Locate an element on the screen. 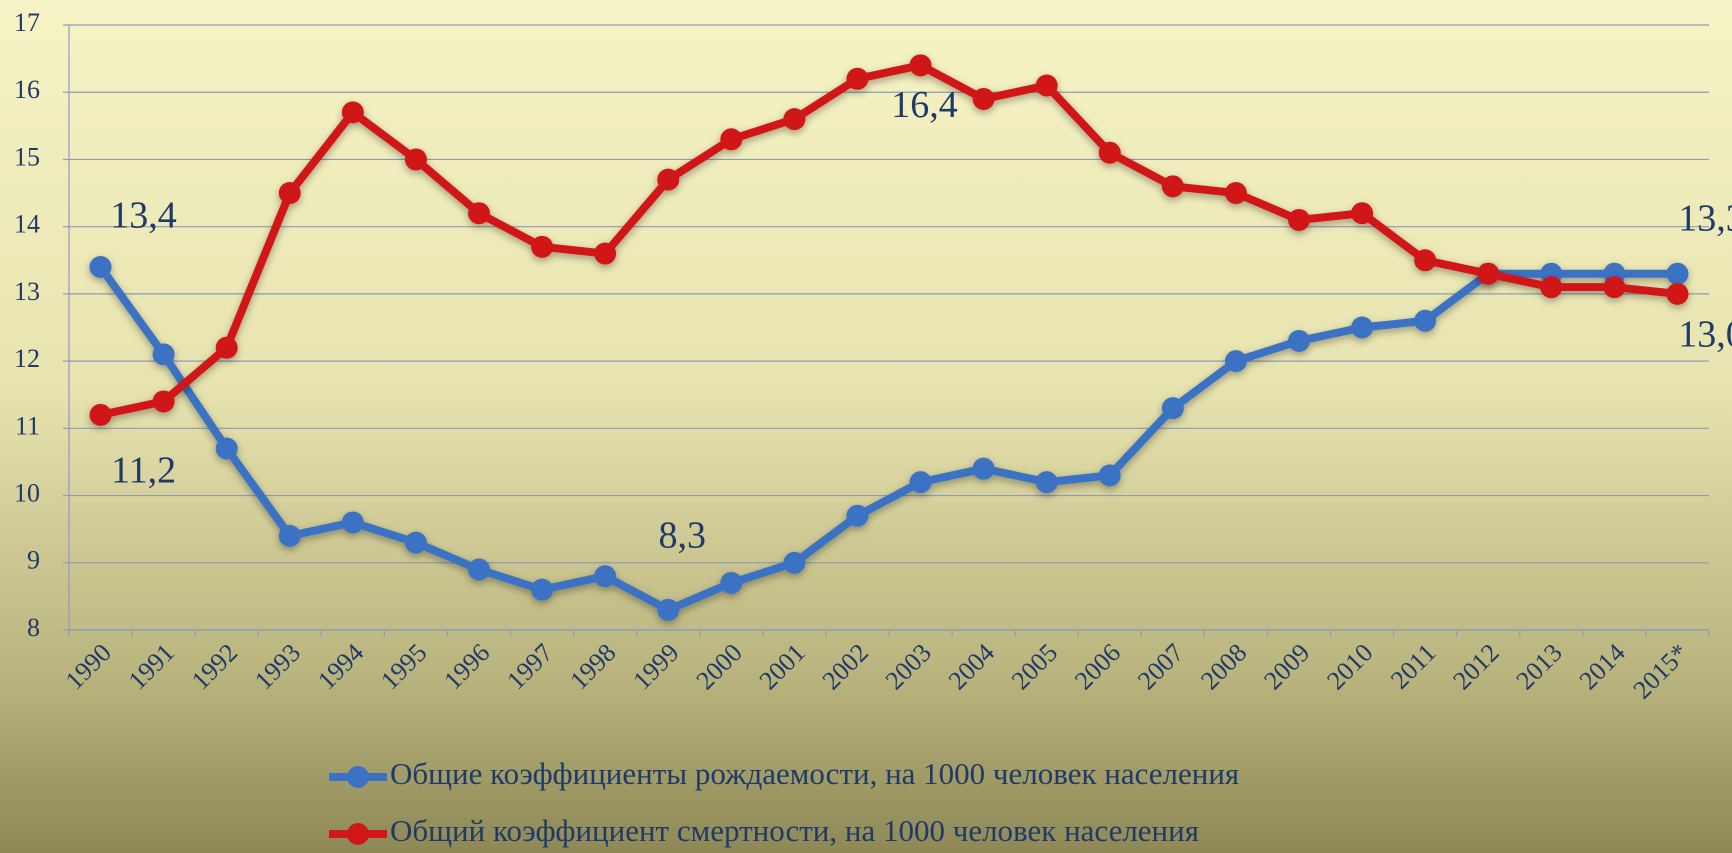 The width and height of the screenshot is (1732, 853). y-tick-label: 17 is located at coordinates (27, 22).